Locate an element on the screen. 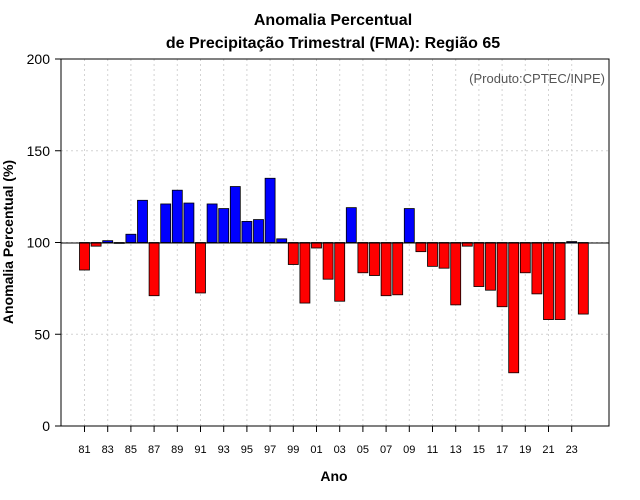 This screenshot has width=640, height=500. y-tick-label: 50 is located at coordinates (42, 334).